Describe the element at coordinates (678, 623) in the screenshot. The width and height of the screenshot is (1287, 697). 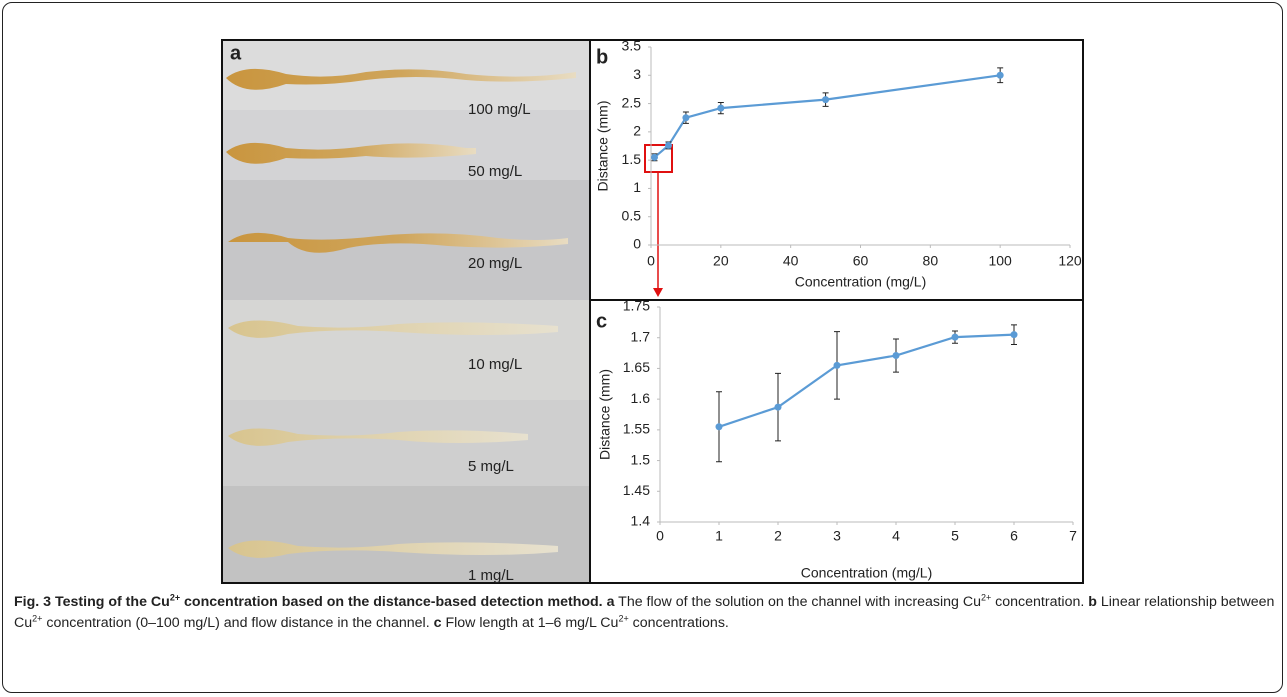
I see `caption-text: concentrations.` at that location.